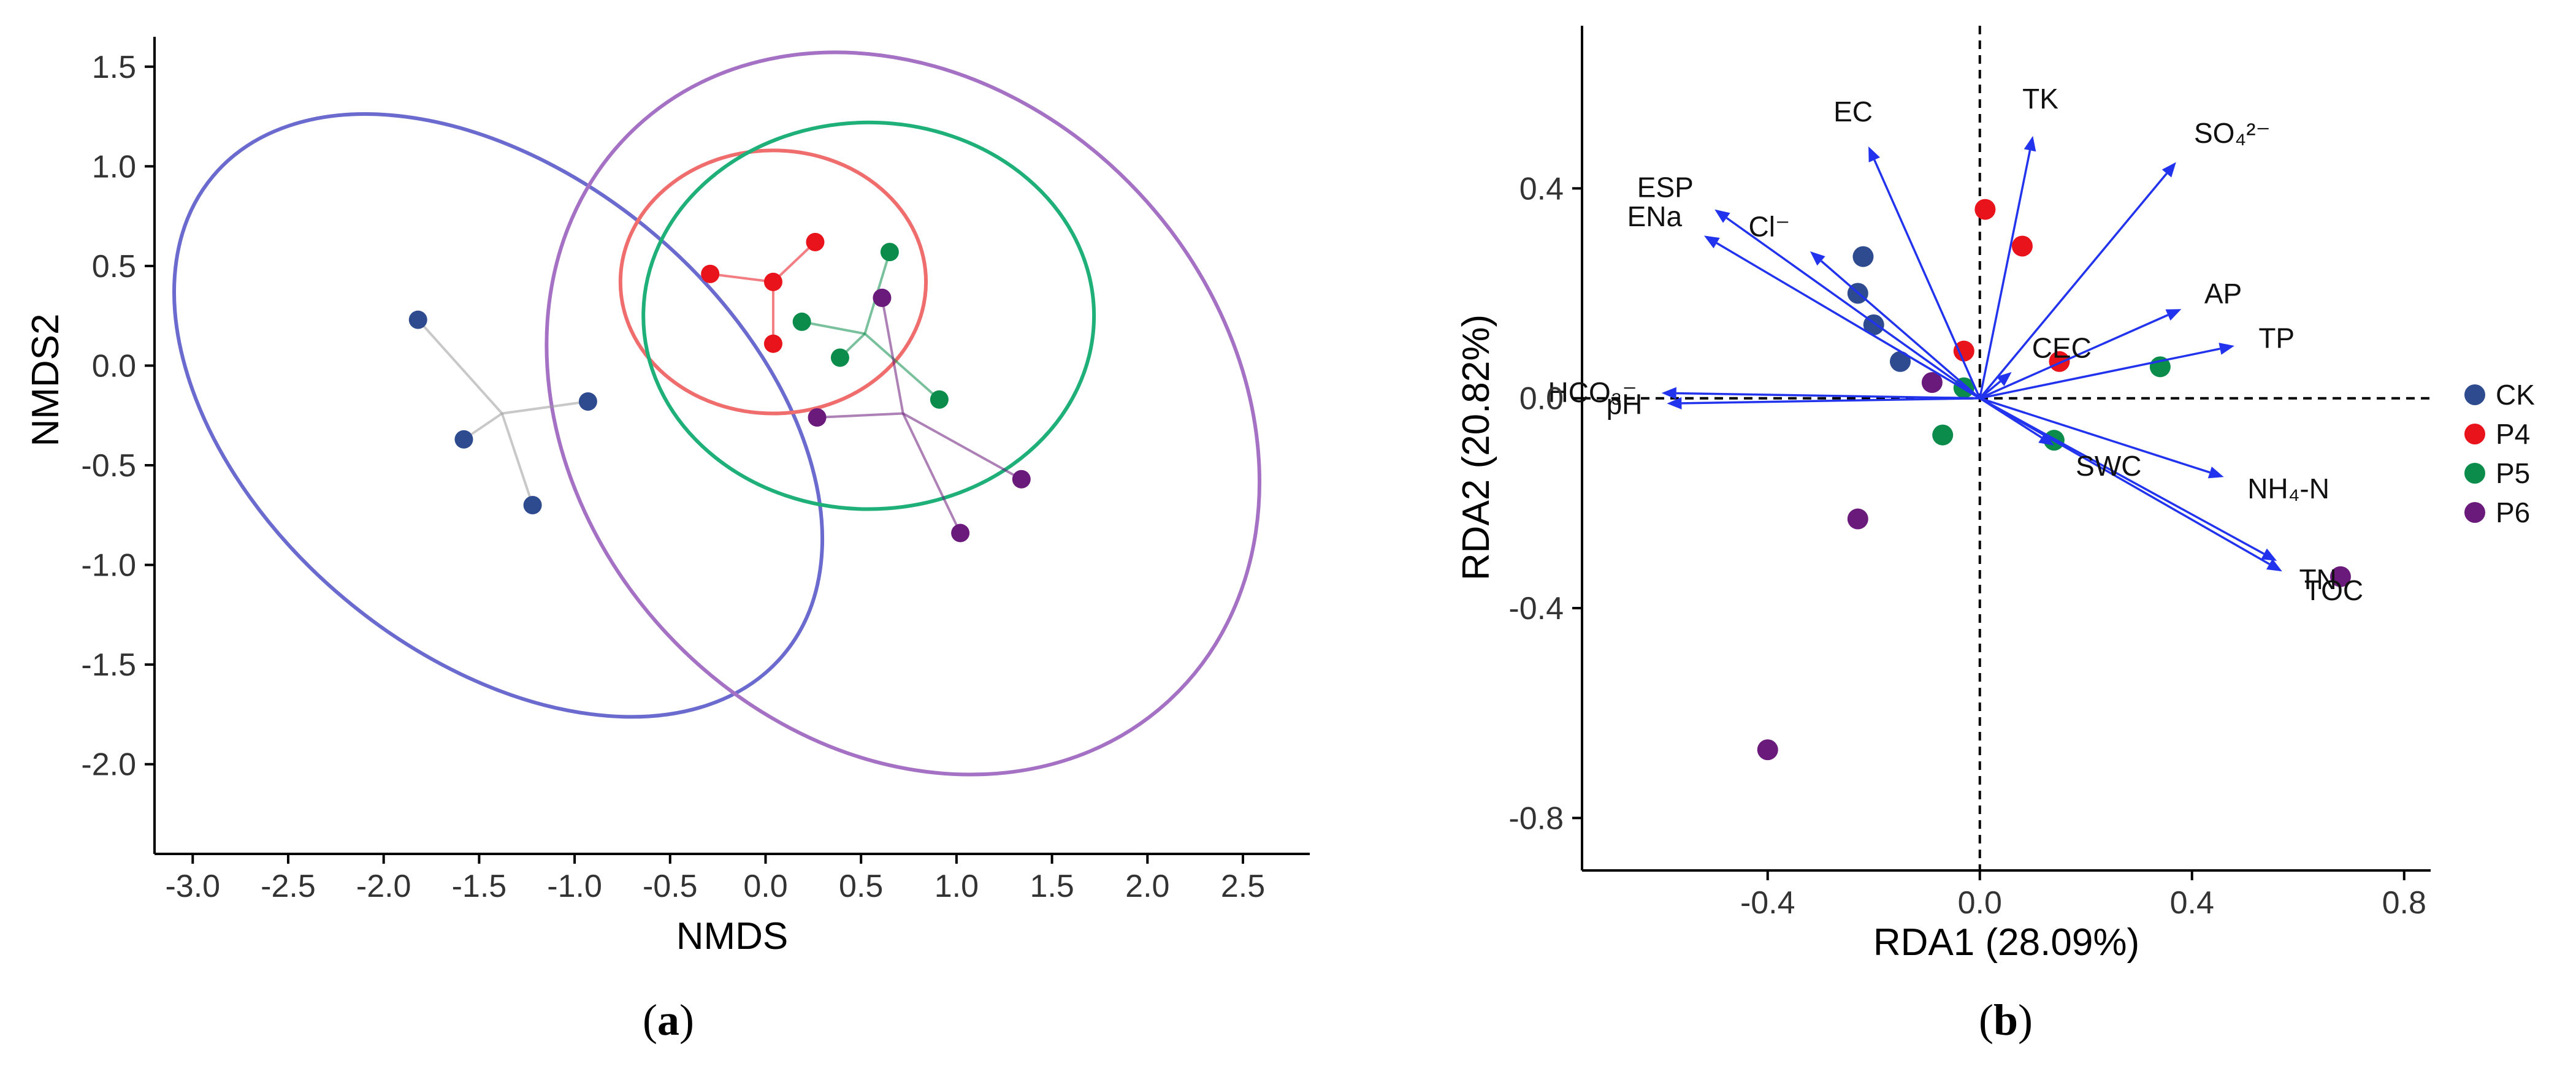 This screenshot has height=1066, width=2576. Describe the element at coordinates (1147, 886) in the screenshot. I see `nmds-x-tick-label: 2.0` at that location.